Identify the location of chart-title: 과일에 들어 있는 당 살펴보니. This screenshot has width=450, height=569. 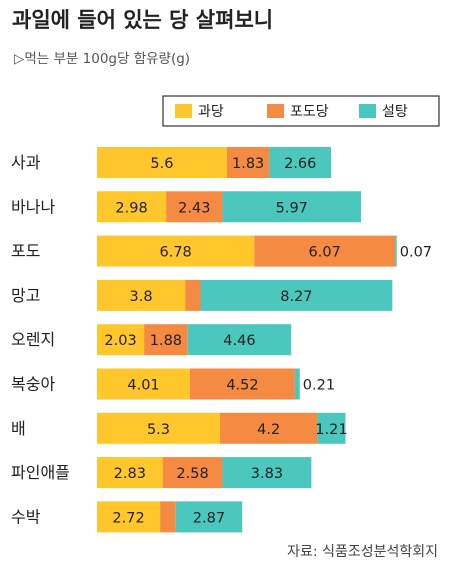
(142, 20).